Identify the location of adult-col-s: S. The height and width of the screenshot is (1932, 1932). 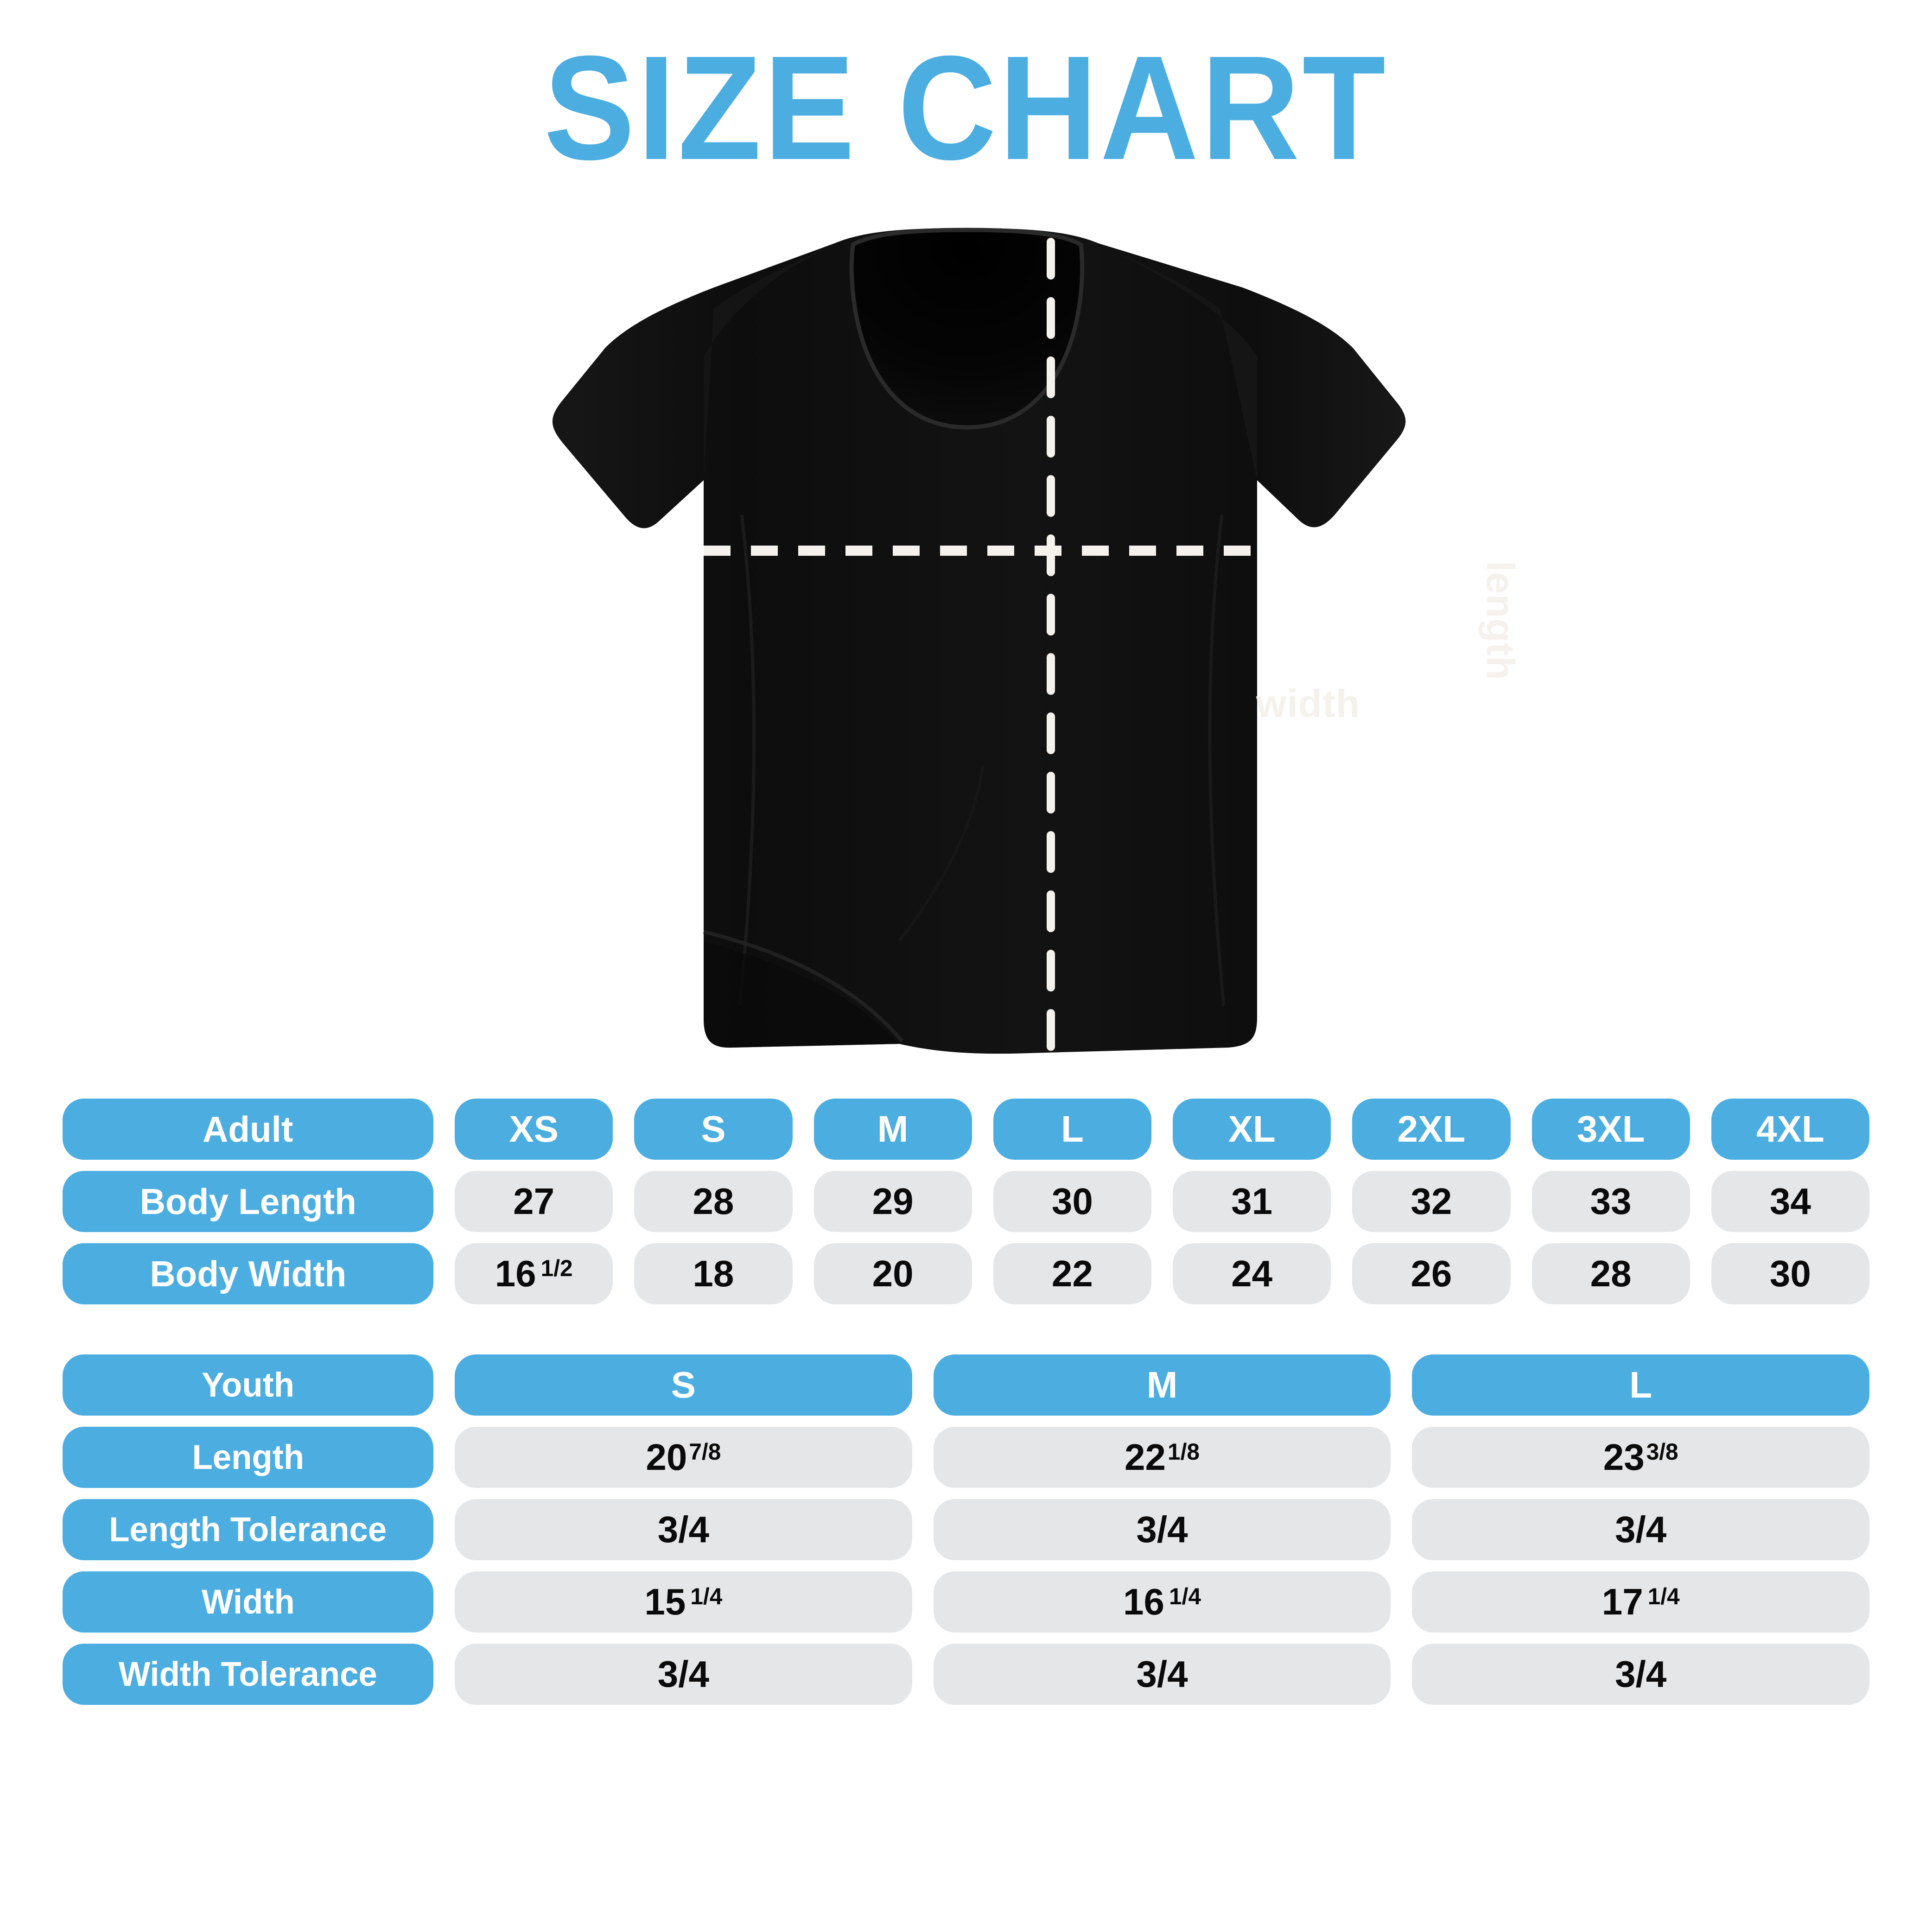
(713, 1129).